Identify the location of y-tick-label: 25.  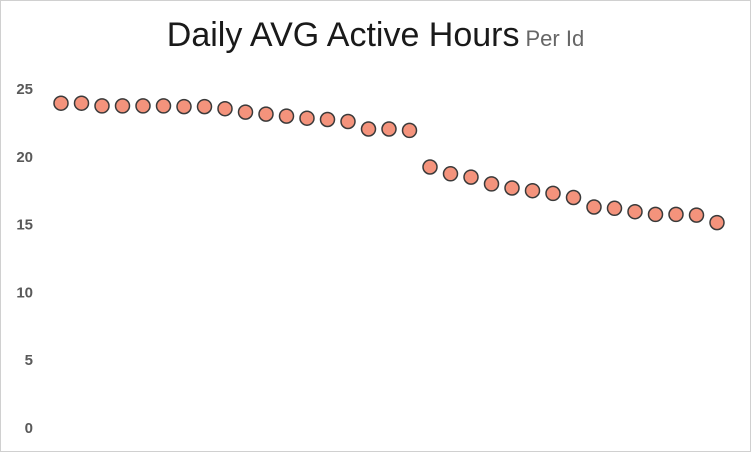
(24, 89).